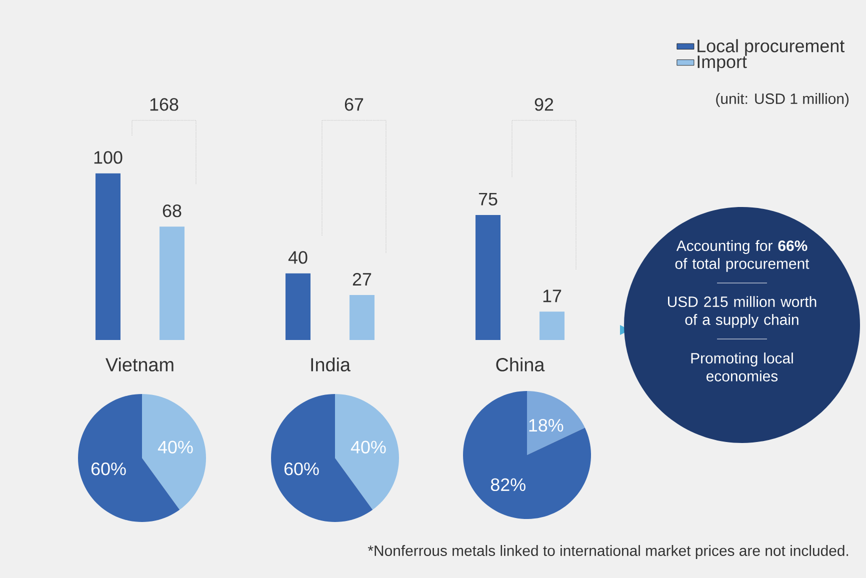 The image size is (866, 578). Describe the element at coordinates (546, 425) in the screenshot. I see `data-label: 18%` at that location.